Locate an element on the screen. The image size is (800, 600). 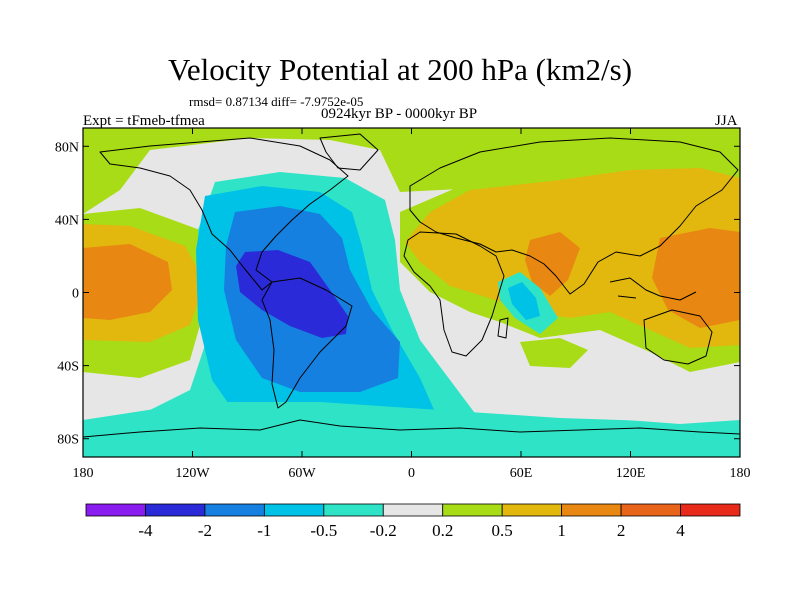
coast-south-america is located at coordinates (307, 343).